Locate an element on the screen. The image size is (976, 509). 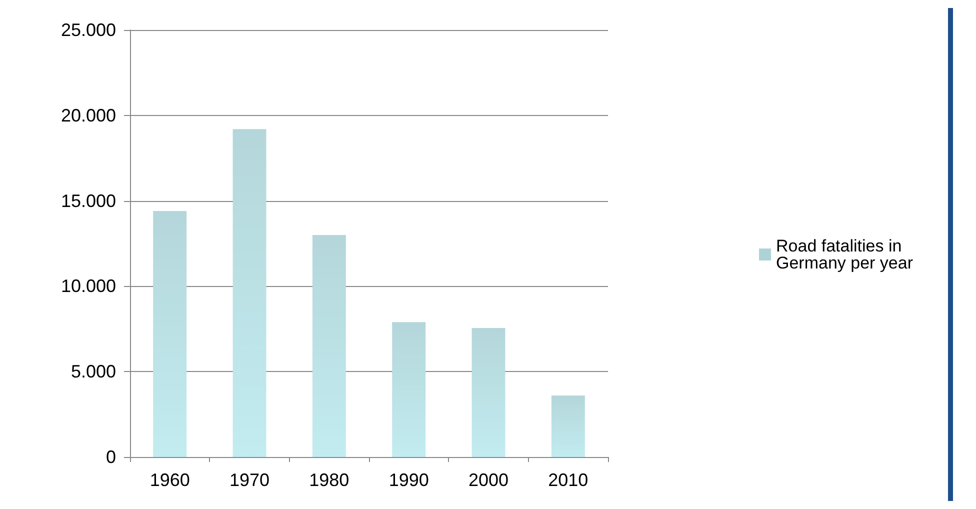
y-tick-label: 20.000 is located at coordinates (88, 115).